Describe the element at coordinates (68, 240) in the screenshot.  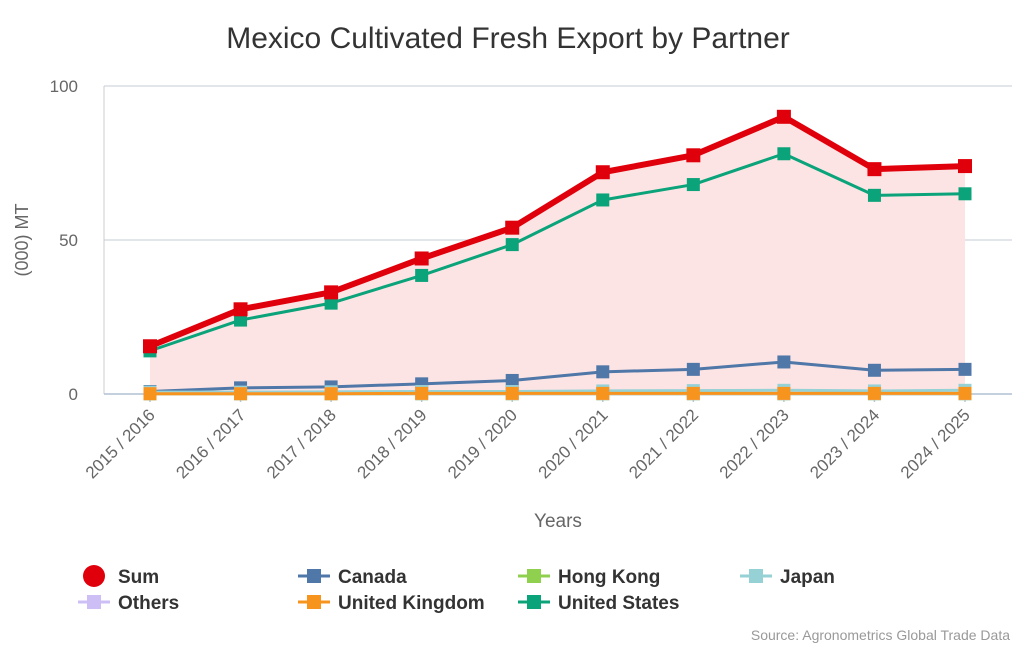
I see `y-tick-label: 50` at that location.